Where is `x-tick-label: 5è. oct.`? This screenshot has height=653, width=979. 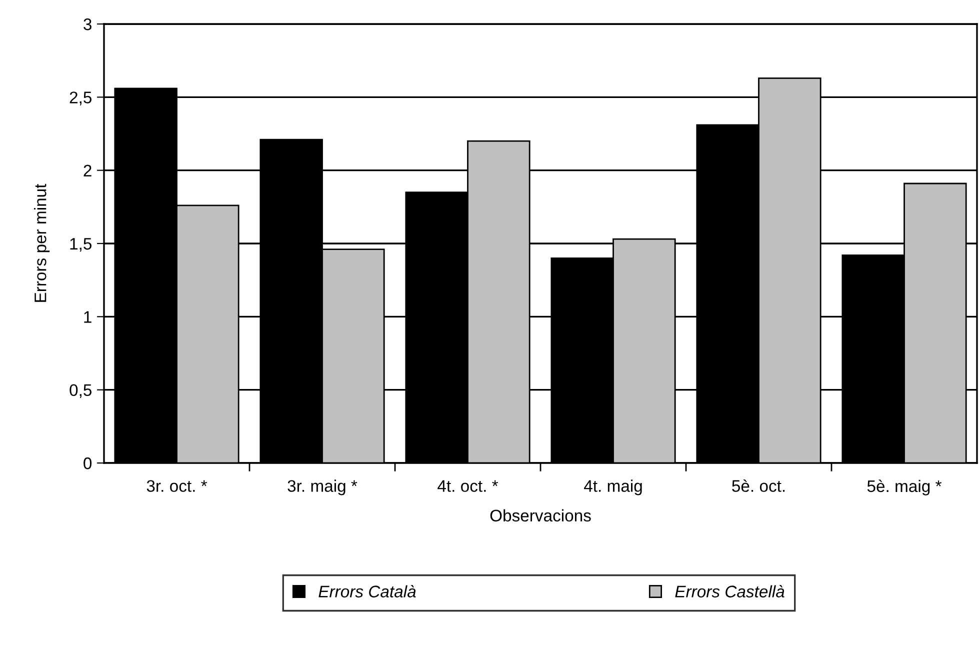 x-tick-label: 5è. oct. is located at coordinates (758, 485).